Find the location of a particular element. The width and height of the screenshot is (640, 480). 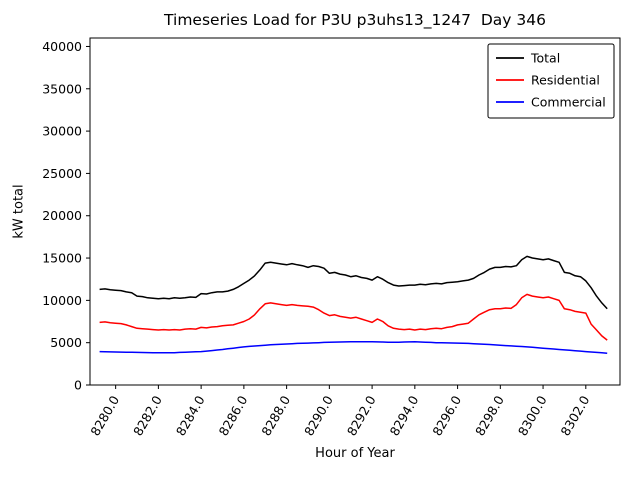

legend-label-commercial: Commercial is located at coordinates (568, 102).